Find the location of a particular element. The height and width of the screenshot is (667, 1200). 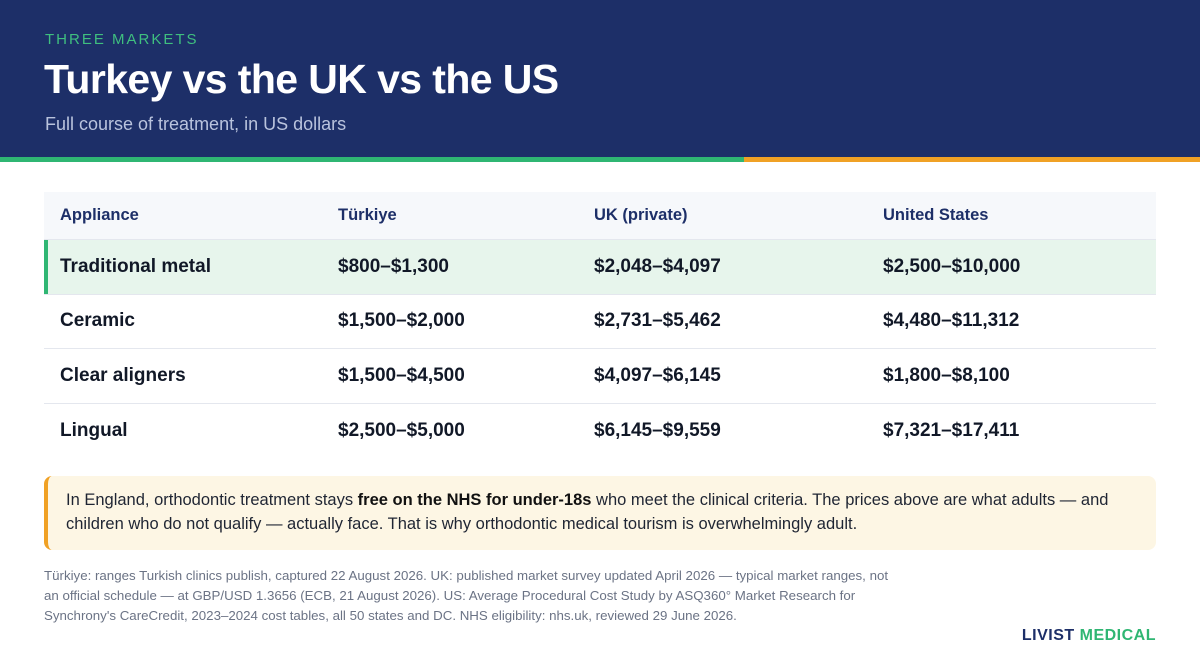

column-header-us: United States is located at coordinates (936, 215).